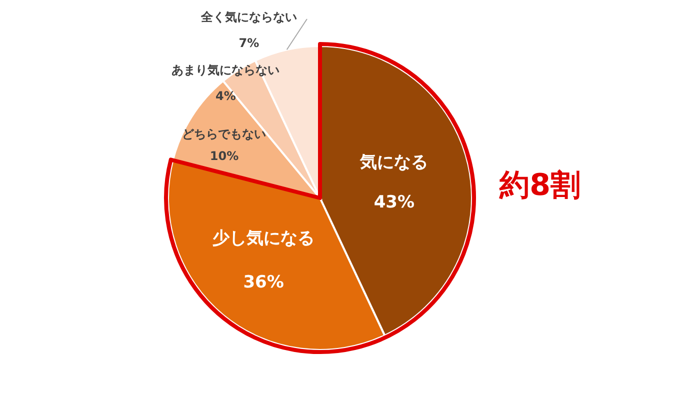  I want to click on annotation: 約8割, so click(540, 185).